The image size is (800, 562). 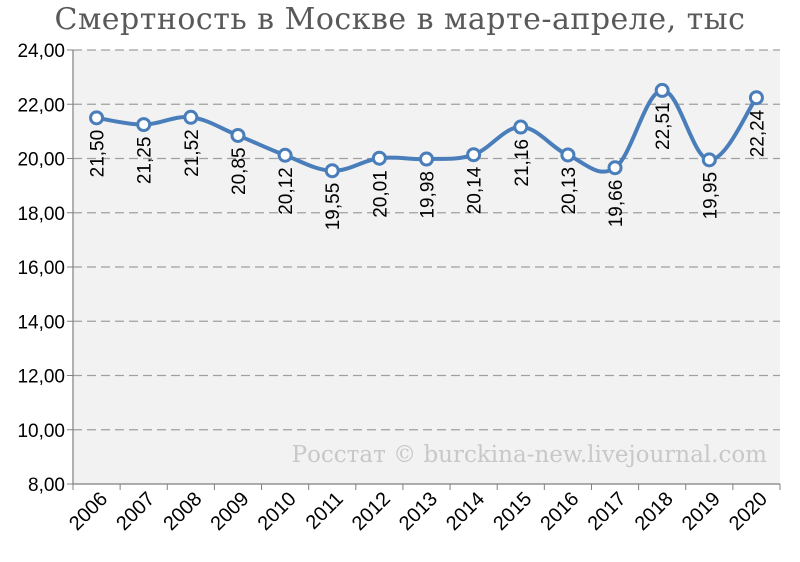 I want to click on y-tick-label: 16,00, so click(x=41, y=268).